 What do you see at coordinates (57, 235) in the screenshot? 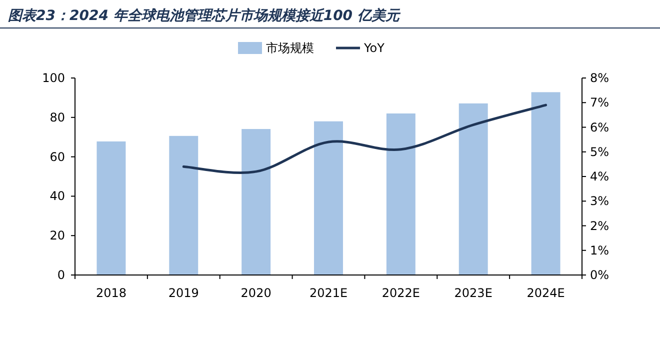
I see `y-tick-label: 20` at bounding box center [57, 235].